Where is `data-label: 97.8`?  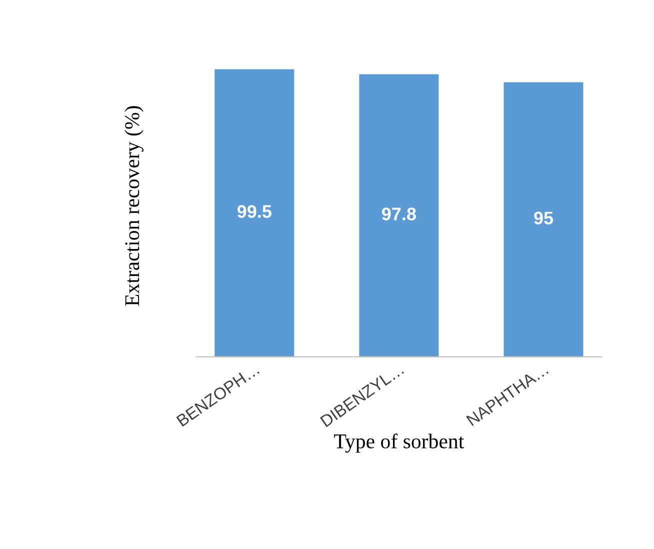 data-label: 97.8 is located at coordinates (399, 214).